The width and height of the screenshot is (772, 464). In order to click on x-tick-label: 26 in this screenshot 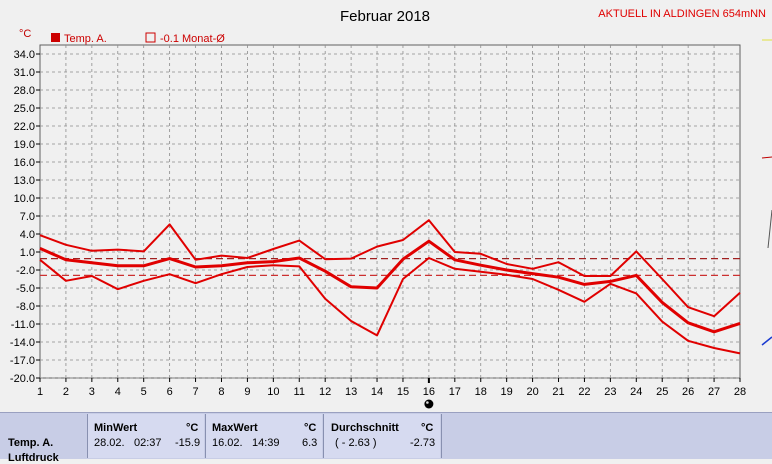, I will do `click(688, 392)`.